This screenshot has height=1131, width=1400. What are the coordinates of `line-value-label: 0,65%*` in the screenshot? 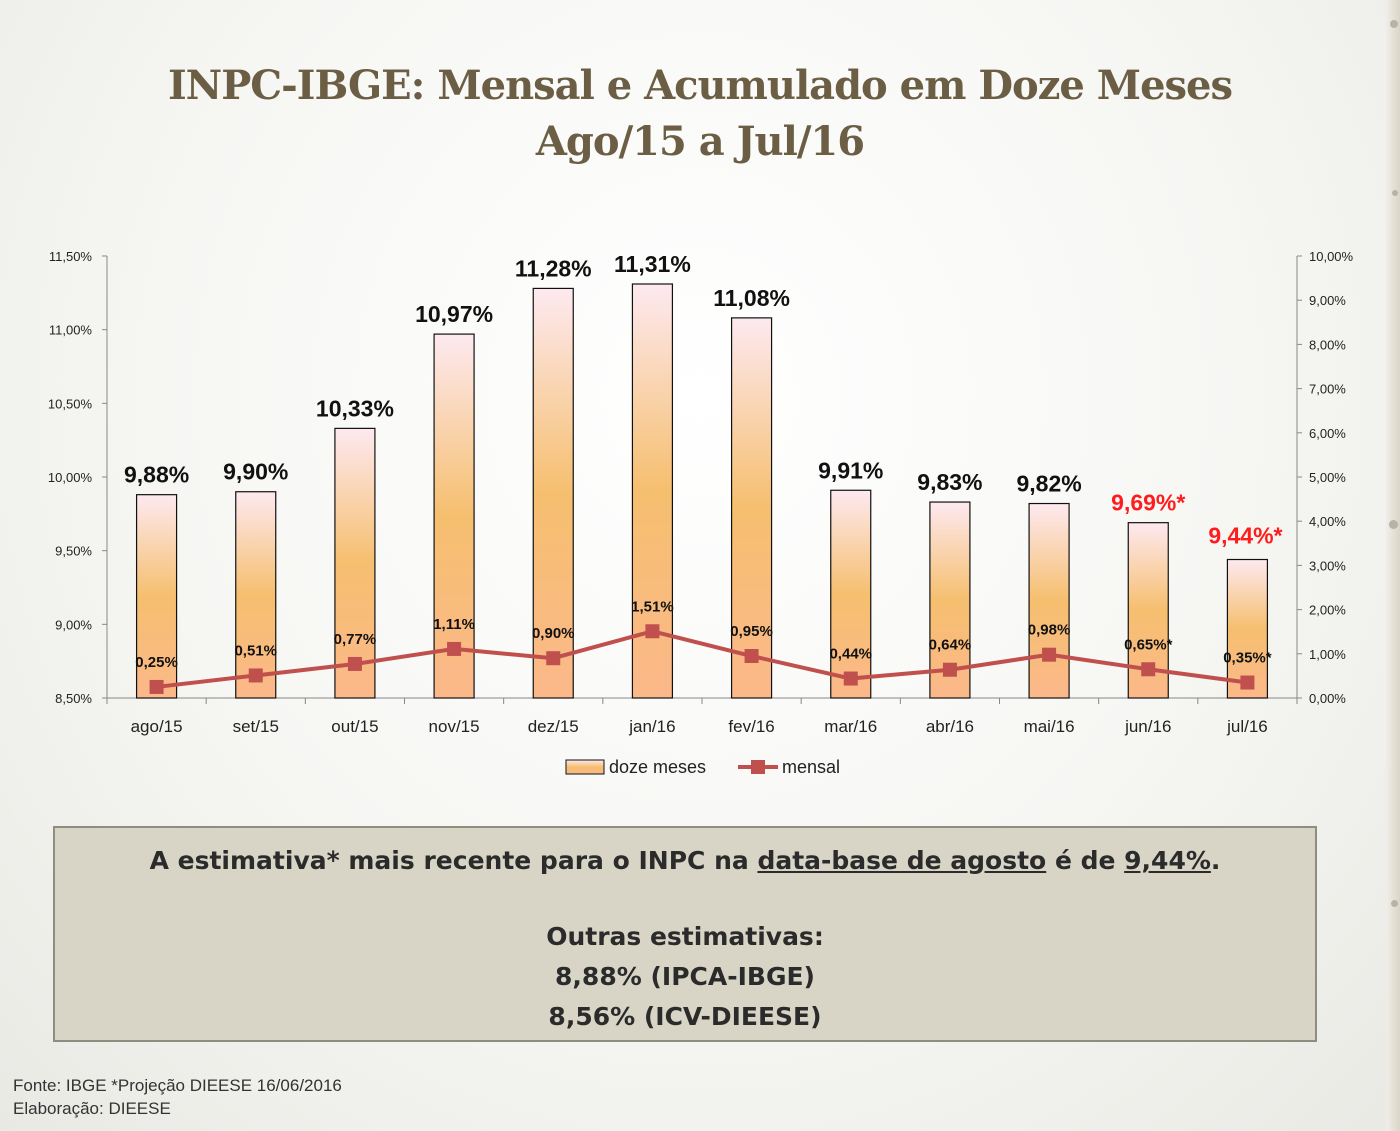 It's located at (1148, 644).